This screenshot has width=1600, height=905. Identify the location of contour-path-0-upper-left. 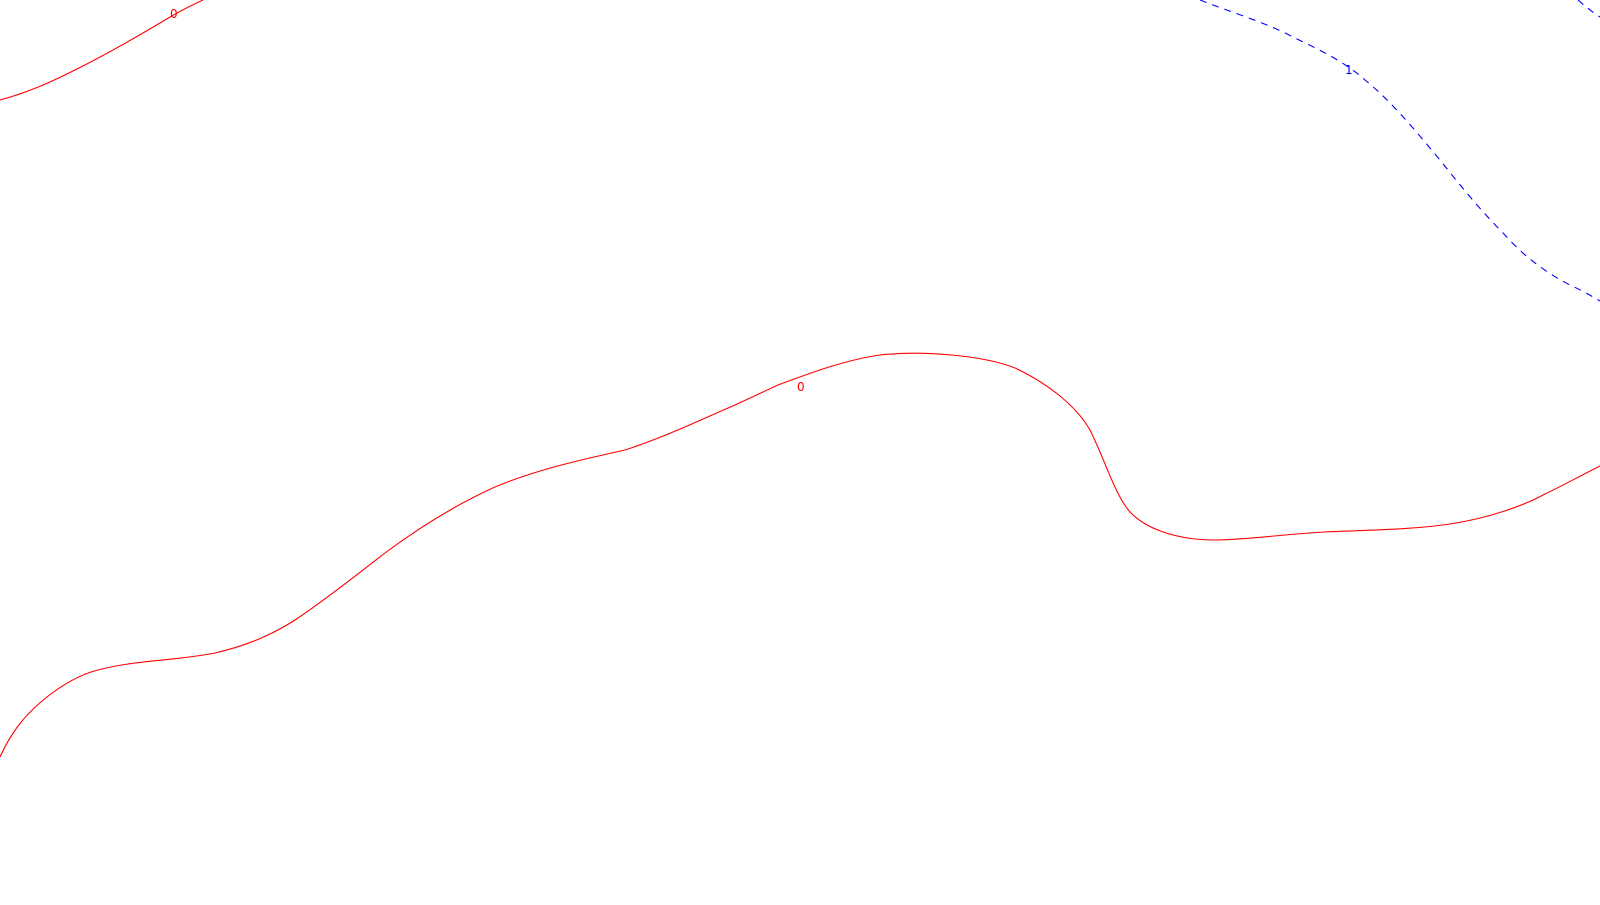
(102, 50).